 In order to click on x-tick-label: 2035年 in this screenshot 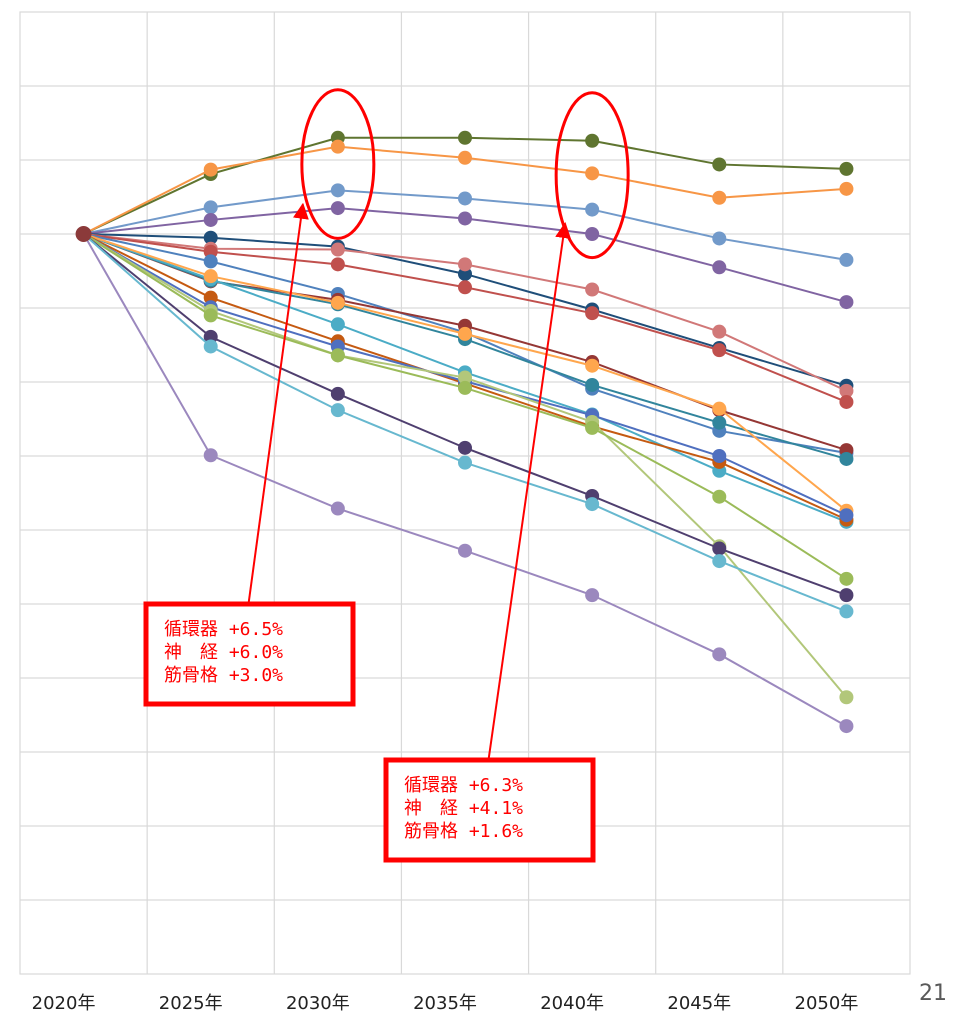, I will do `click(445, 1003)`.